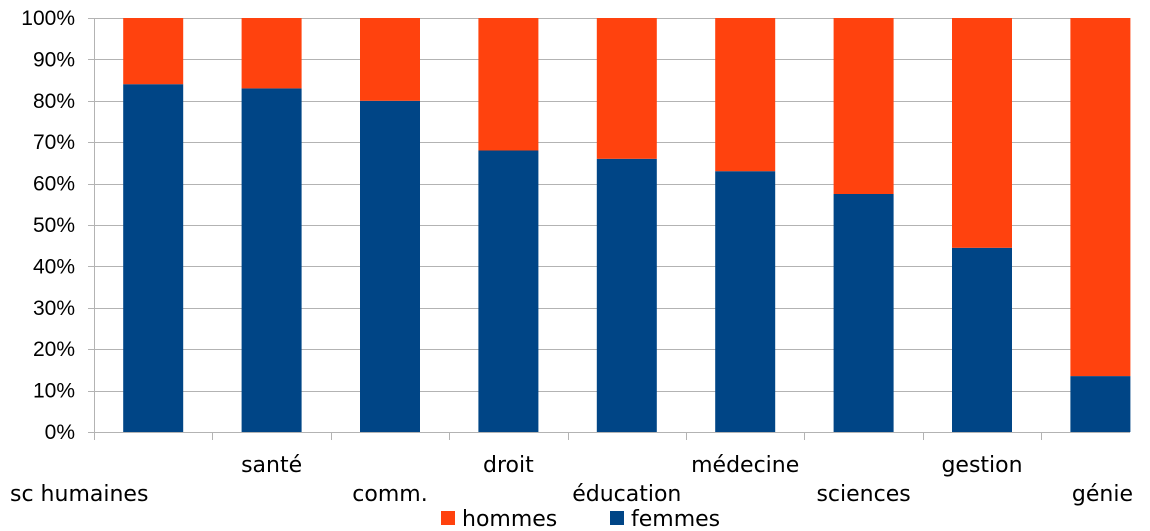  I want to click on y-tick-label: 90%, so click(54, 59).